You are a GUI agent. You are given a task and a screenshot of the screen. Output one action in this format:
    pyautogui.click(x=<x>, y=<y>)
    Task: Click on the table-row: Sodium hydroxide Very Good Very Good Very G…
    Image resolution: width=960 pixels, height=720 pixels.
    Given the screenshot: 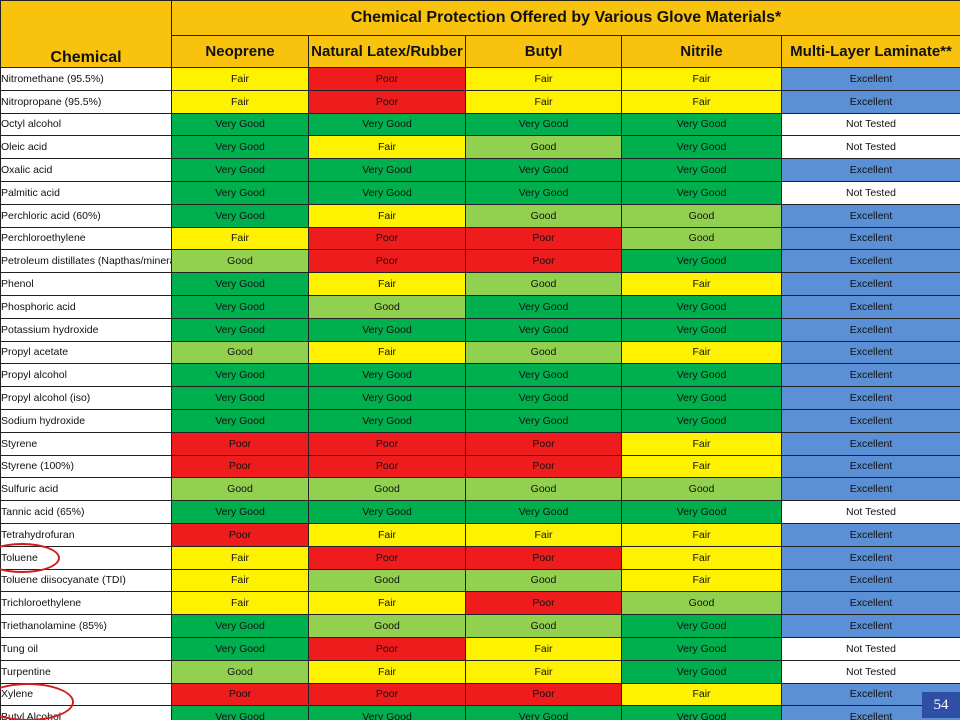 What is the action you would take?
    pyautogui.click(x=480, y=420)
    